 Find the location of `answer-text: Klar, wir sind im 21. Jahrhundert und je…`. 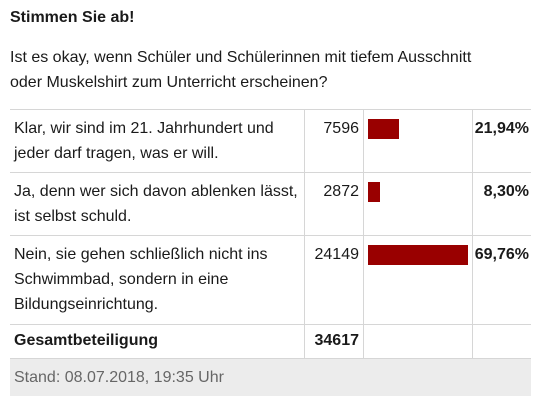

answer-text: Klar, wir sind im 21. Jahrhundert und je… is located at coordinates (157, 141).